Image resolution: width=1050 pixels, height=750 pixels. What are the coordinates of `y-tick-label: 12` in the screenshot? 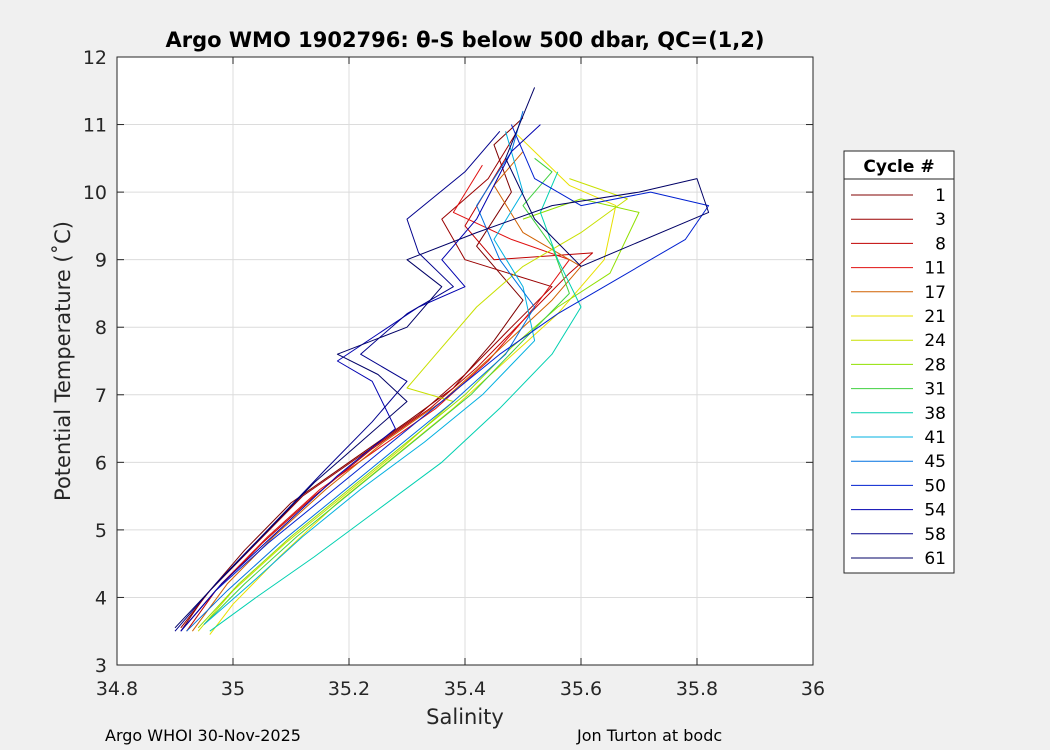 It's located at (95, 58).